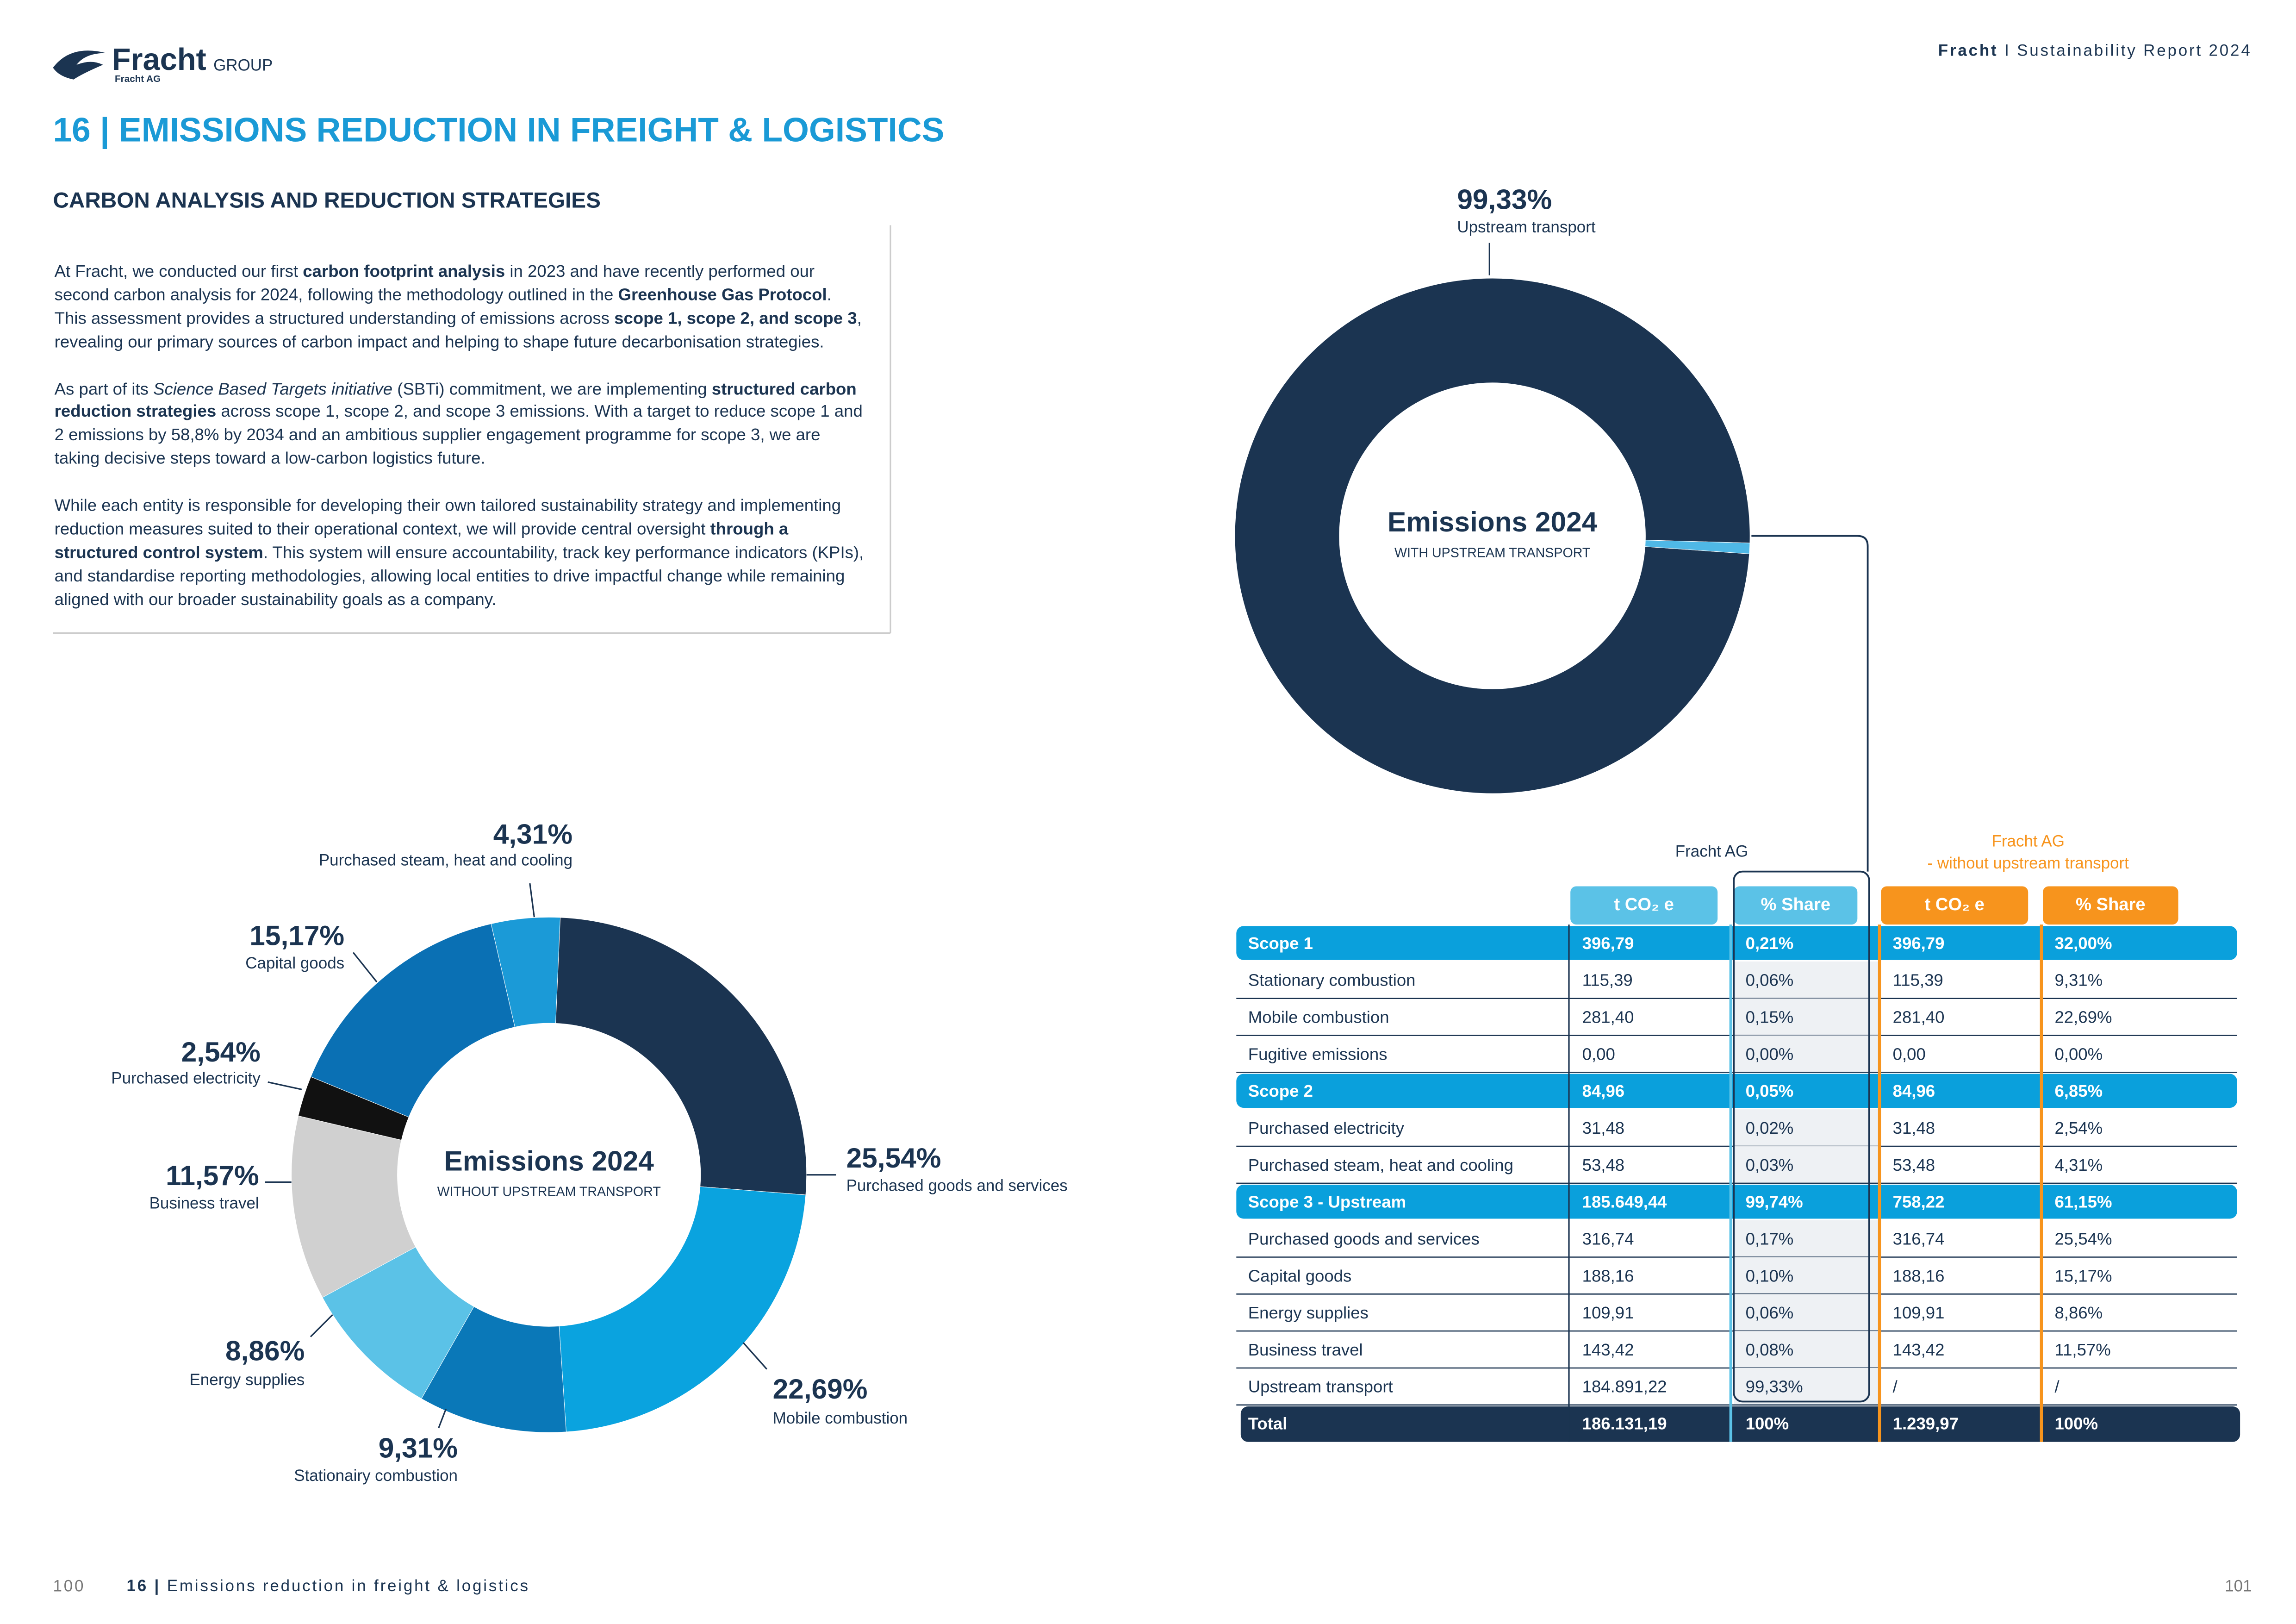 The width and height of the screenshot is (2296, 1624). Describe the element at coordinates (1801, 1136) in the screenshot. I see `highlight-box` at that location.